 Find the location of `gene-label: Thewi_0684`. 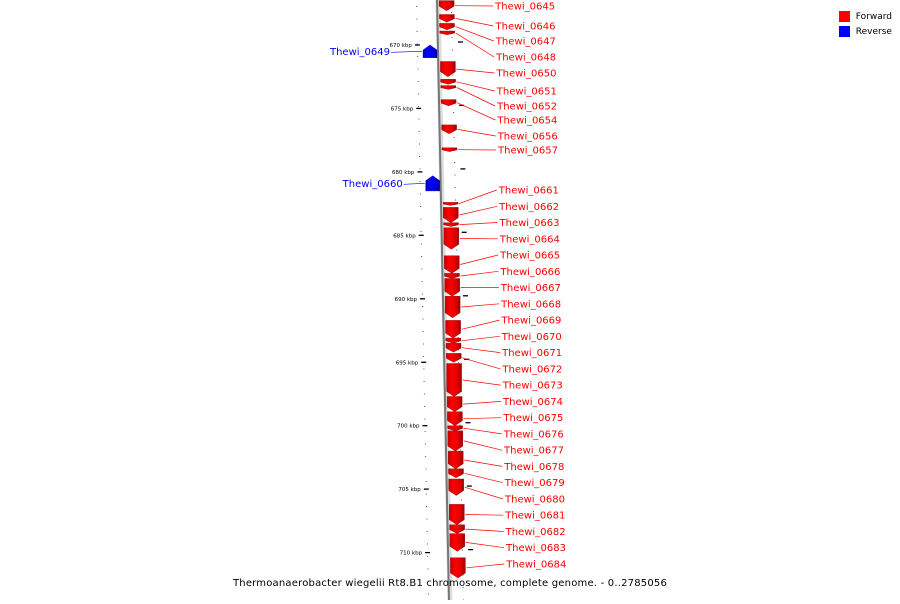

gene-label: Thewi_0684 is located at coordinates (535, 565).